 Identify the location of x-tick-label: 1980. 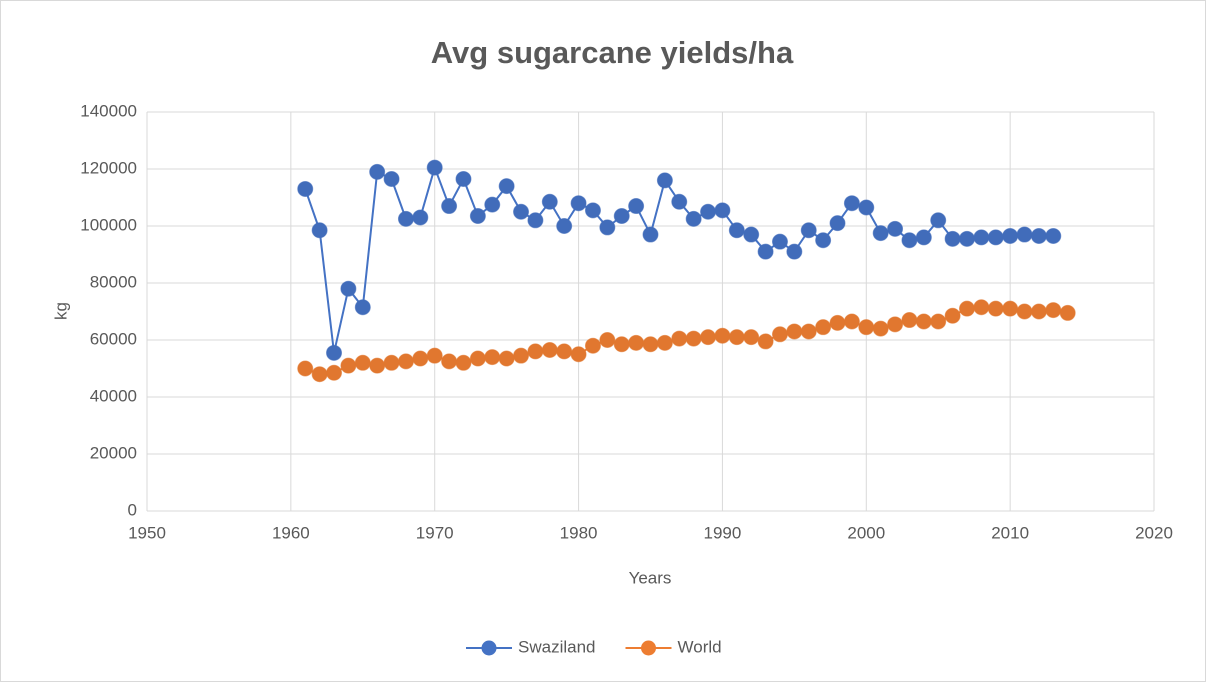
(579, 532).